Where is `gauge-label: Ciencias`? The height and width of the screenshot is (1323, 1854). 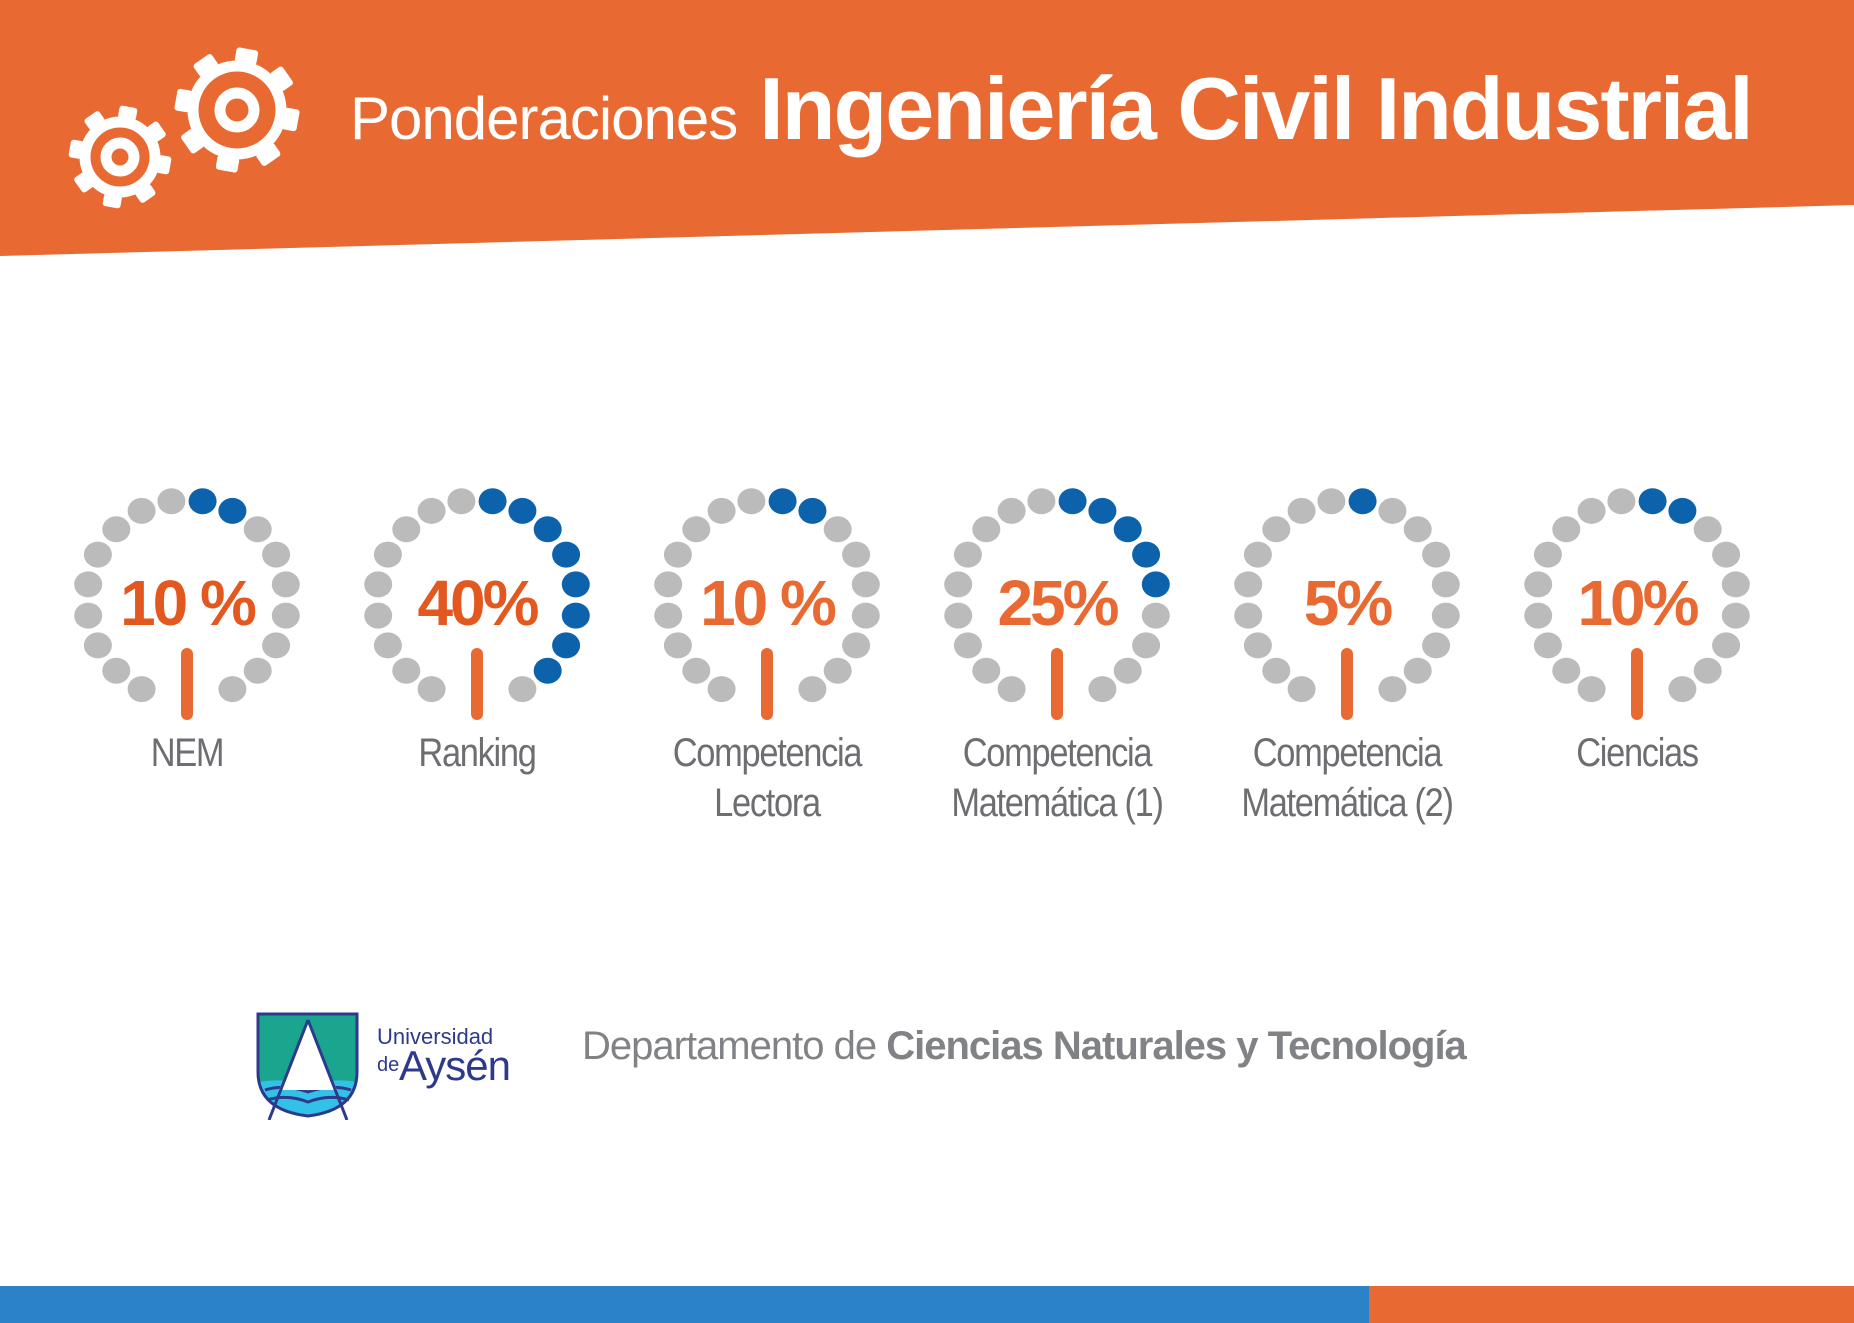 gauge-label: Ciencias is located at coordinates (1636, 753).